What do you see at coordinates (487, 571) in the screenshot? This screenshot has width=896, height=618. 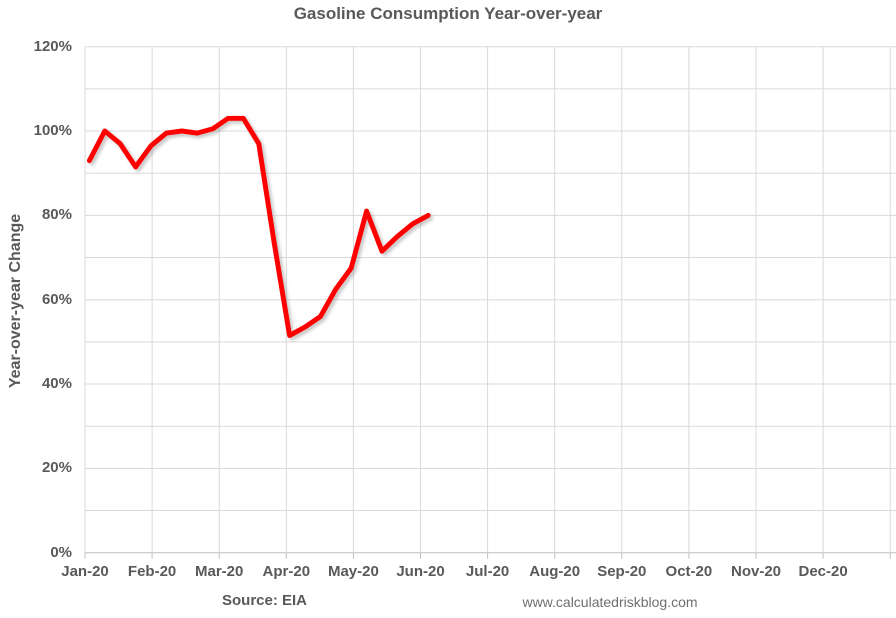 I see `x-tick-label: Jul-20` at bounding box center [487, 571].